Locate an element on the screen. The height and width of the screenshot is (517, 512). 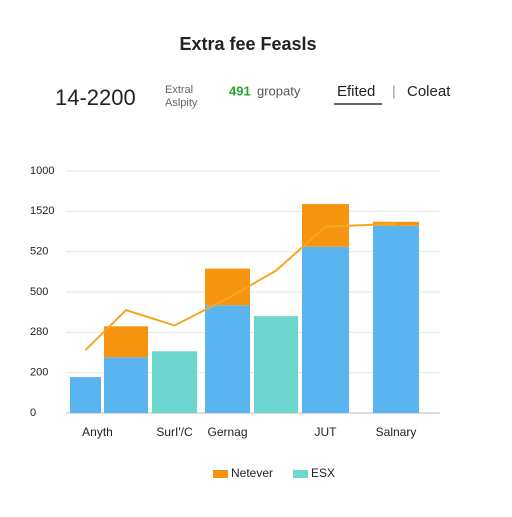
tab: Coleat is located at coordinates (429, 91).